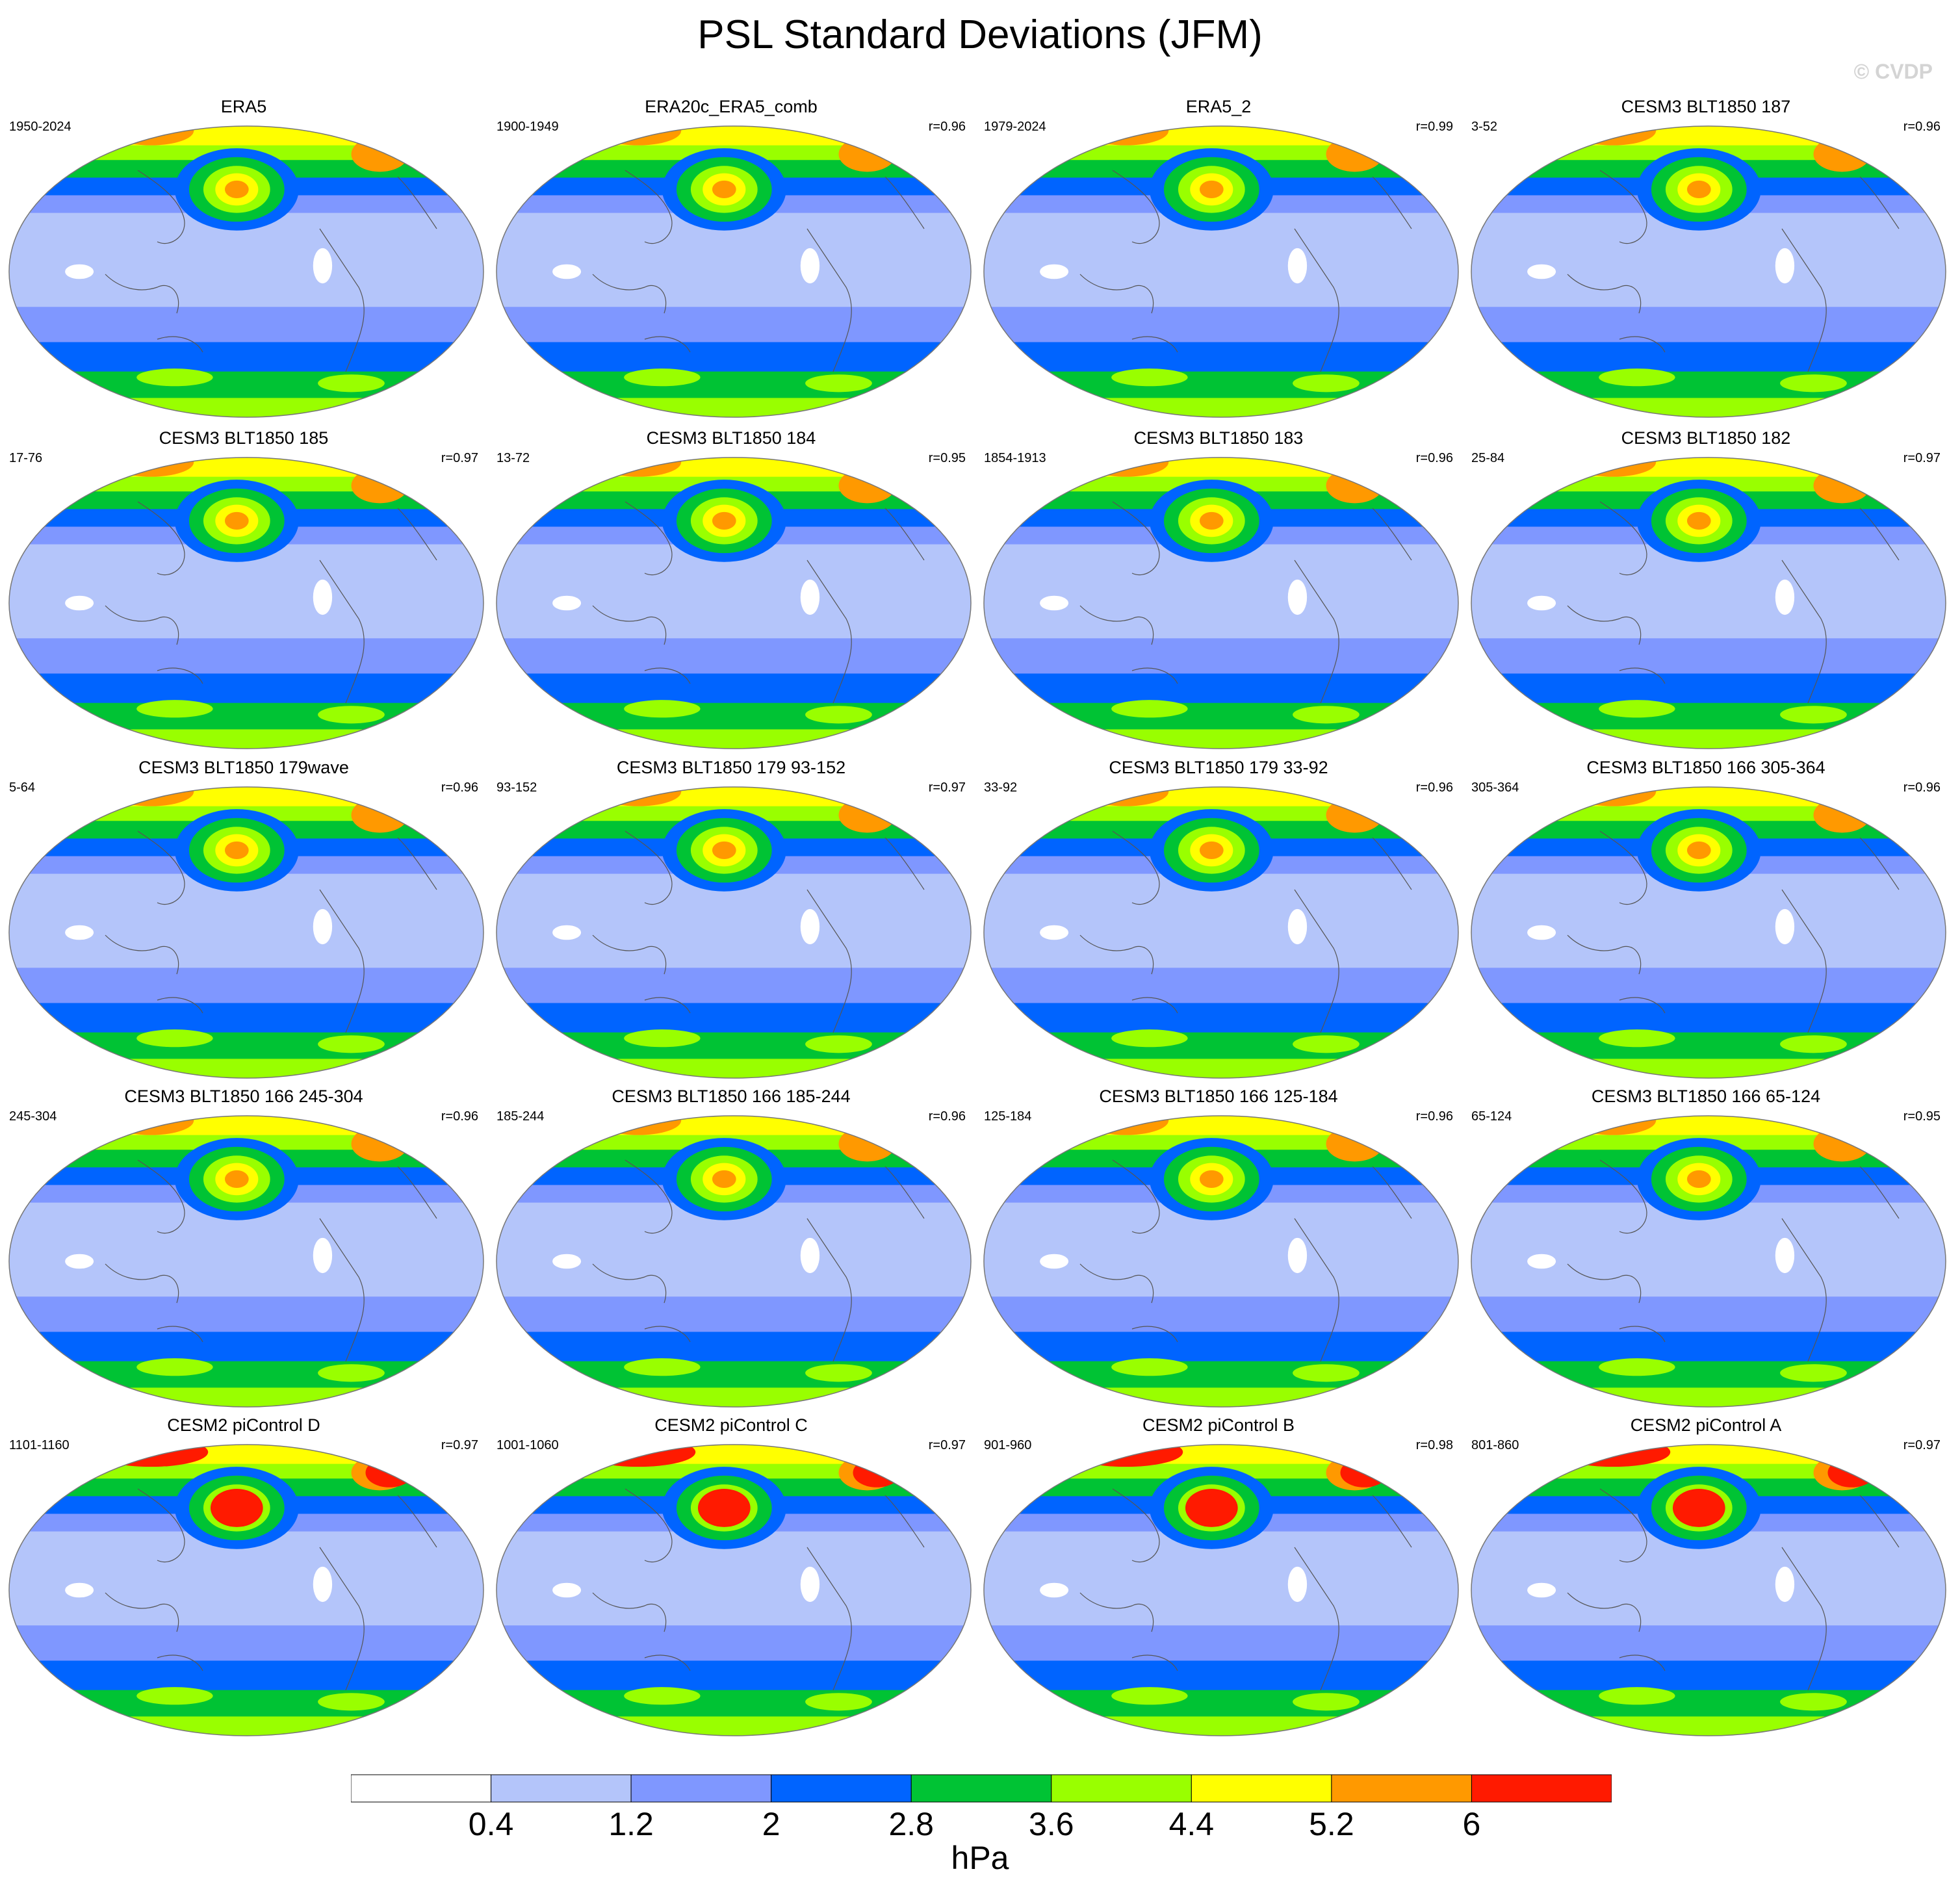 This screenshot has height=1893, width=1960. I want to click on colorbar-tick-label: 2.8, so click(911, 1824).